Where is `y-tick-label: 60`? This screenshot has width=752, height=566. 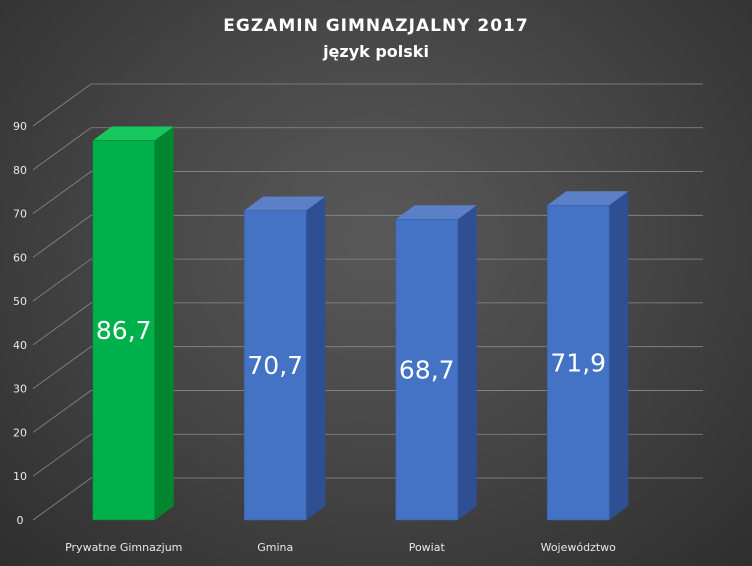
y-tick-label: 60 is located at coordinates (20, 257).